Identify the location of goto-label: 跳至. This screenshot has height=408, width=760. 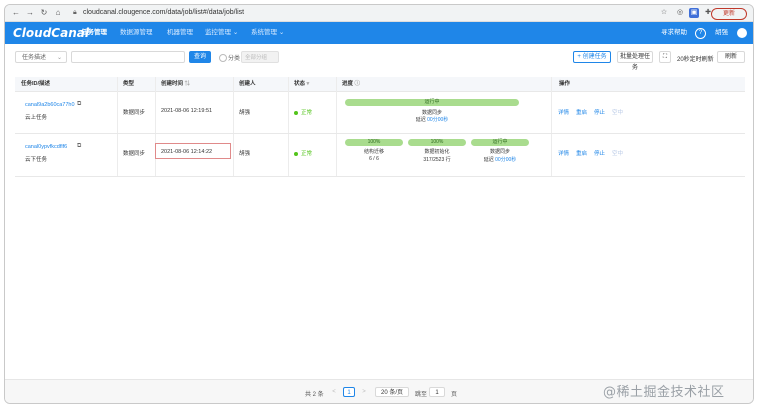
(421, 395).